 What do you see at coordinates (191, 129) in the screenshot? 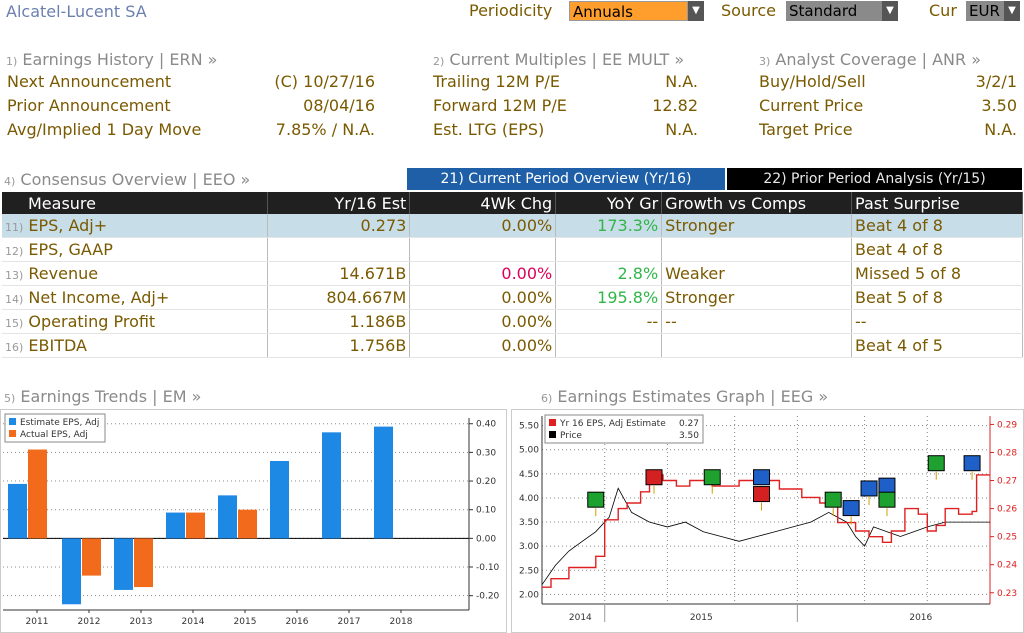
I see `list-item: Avg/Implied 1 Day Move 7.85% / N.A.` at bounding box center [191, 129].